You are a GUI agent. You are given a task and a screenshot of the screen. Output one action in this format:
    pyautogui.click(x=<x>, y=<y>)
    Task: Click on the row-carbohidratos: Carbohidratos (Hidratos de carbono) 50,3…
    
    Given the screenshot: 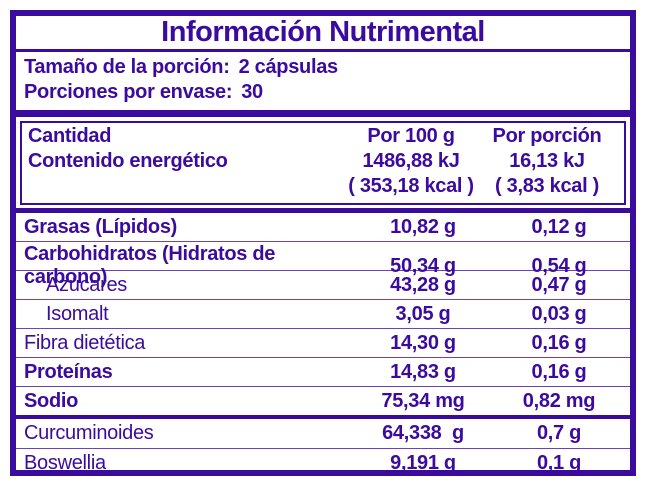 What is the action you would take?
    pyautogui.click(x=323, y=265)
    